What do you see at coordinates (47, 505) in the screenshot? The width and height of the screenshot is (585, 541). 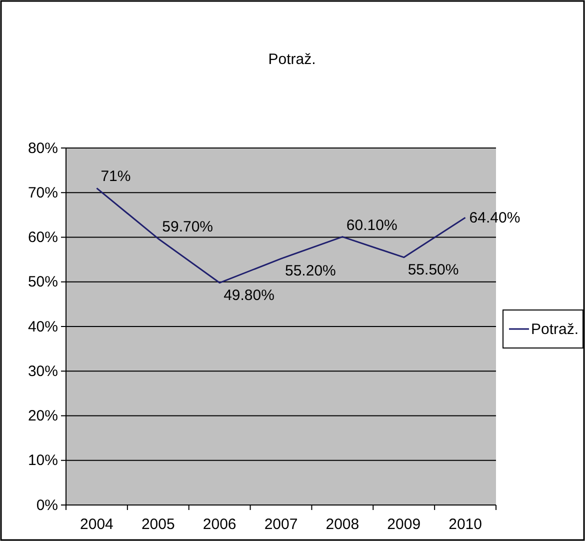 I see `y-tick-label: 0%` at bounding box center [47, 505].